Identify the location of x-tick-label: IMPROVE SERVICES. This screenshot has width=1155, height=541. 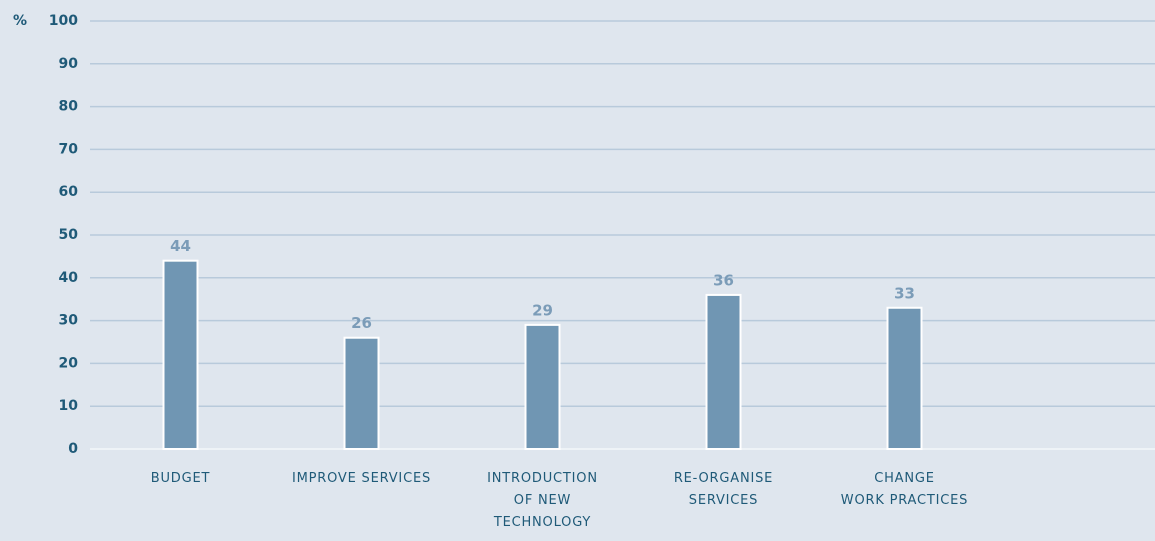
(361, 478).